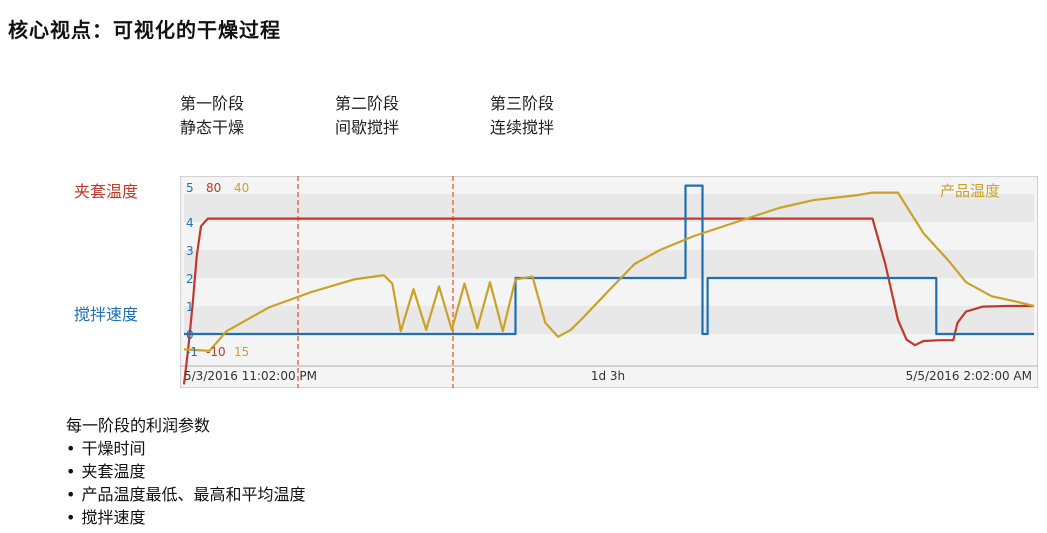 The image size is (1047, 533). Describe the element at coordinates (241, 352) in the screenshot. I see `axis-bottom-product: 15` at that location.